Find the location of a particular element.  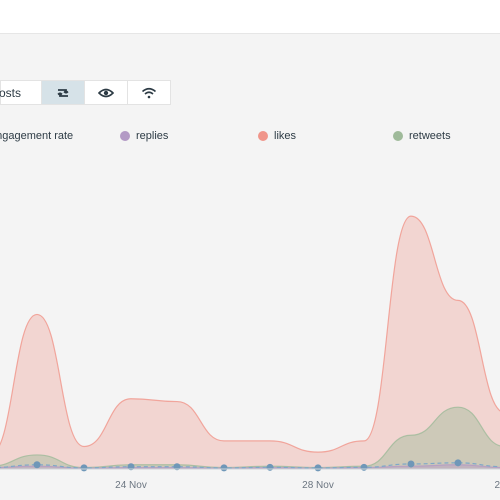

eye-icon is located at coordinates (106, 92).